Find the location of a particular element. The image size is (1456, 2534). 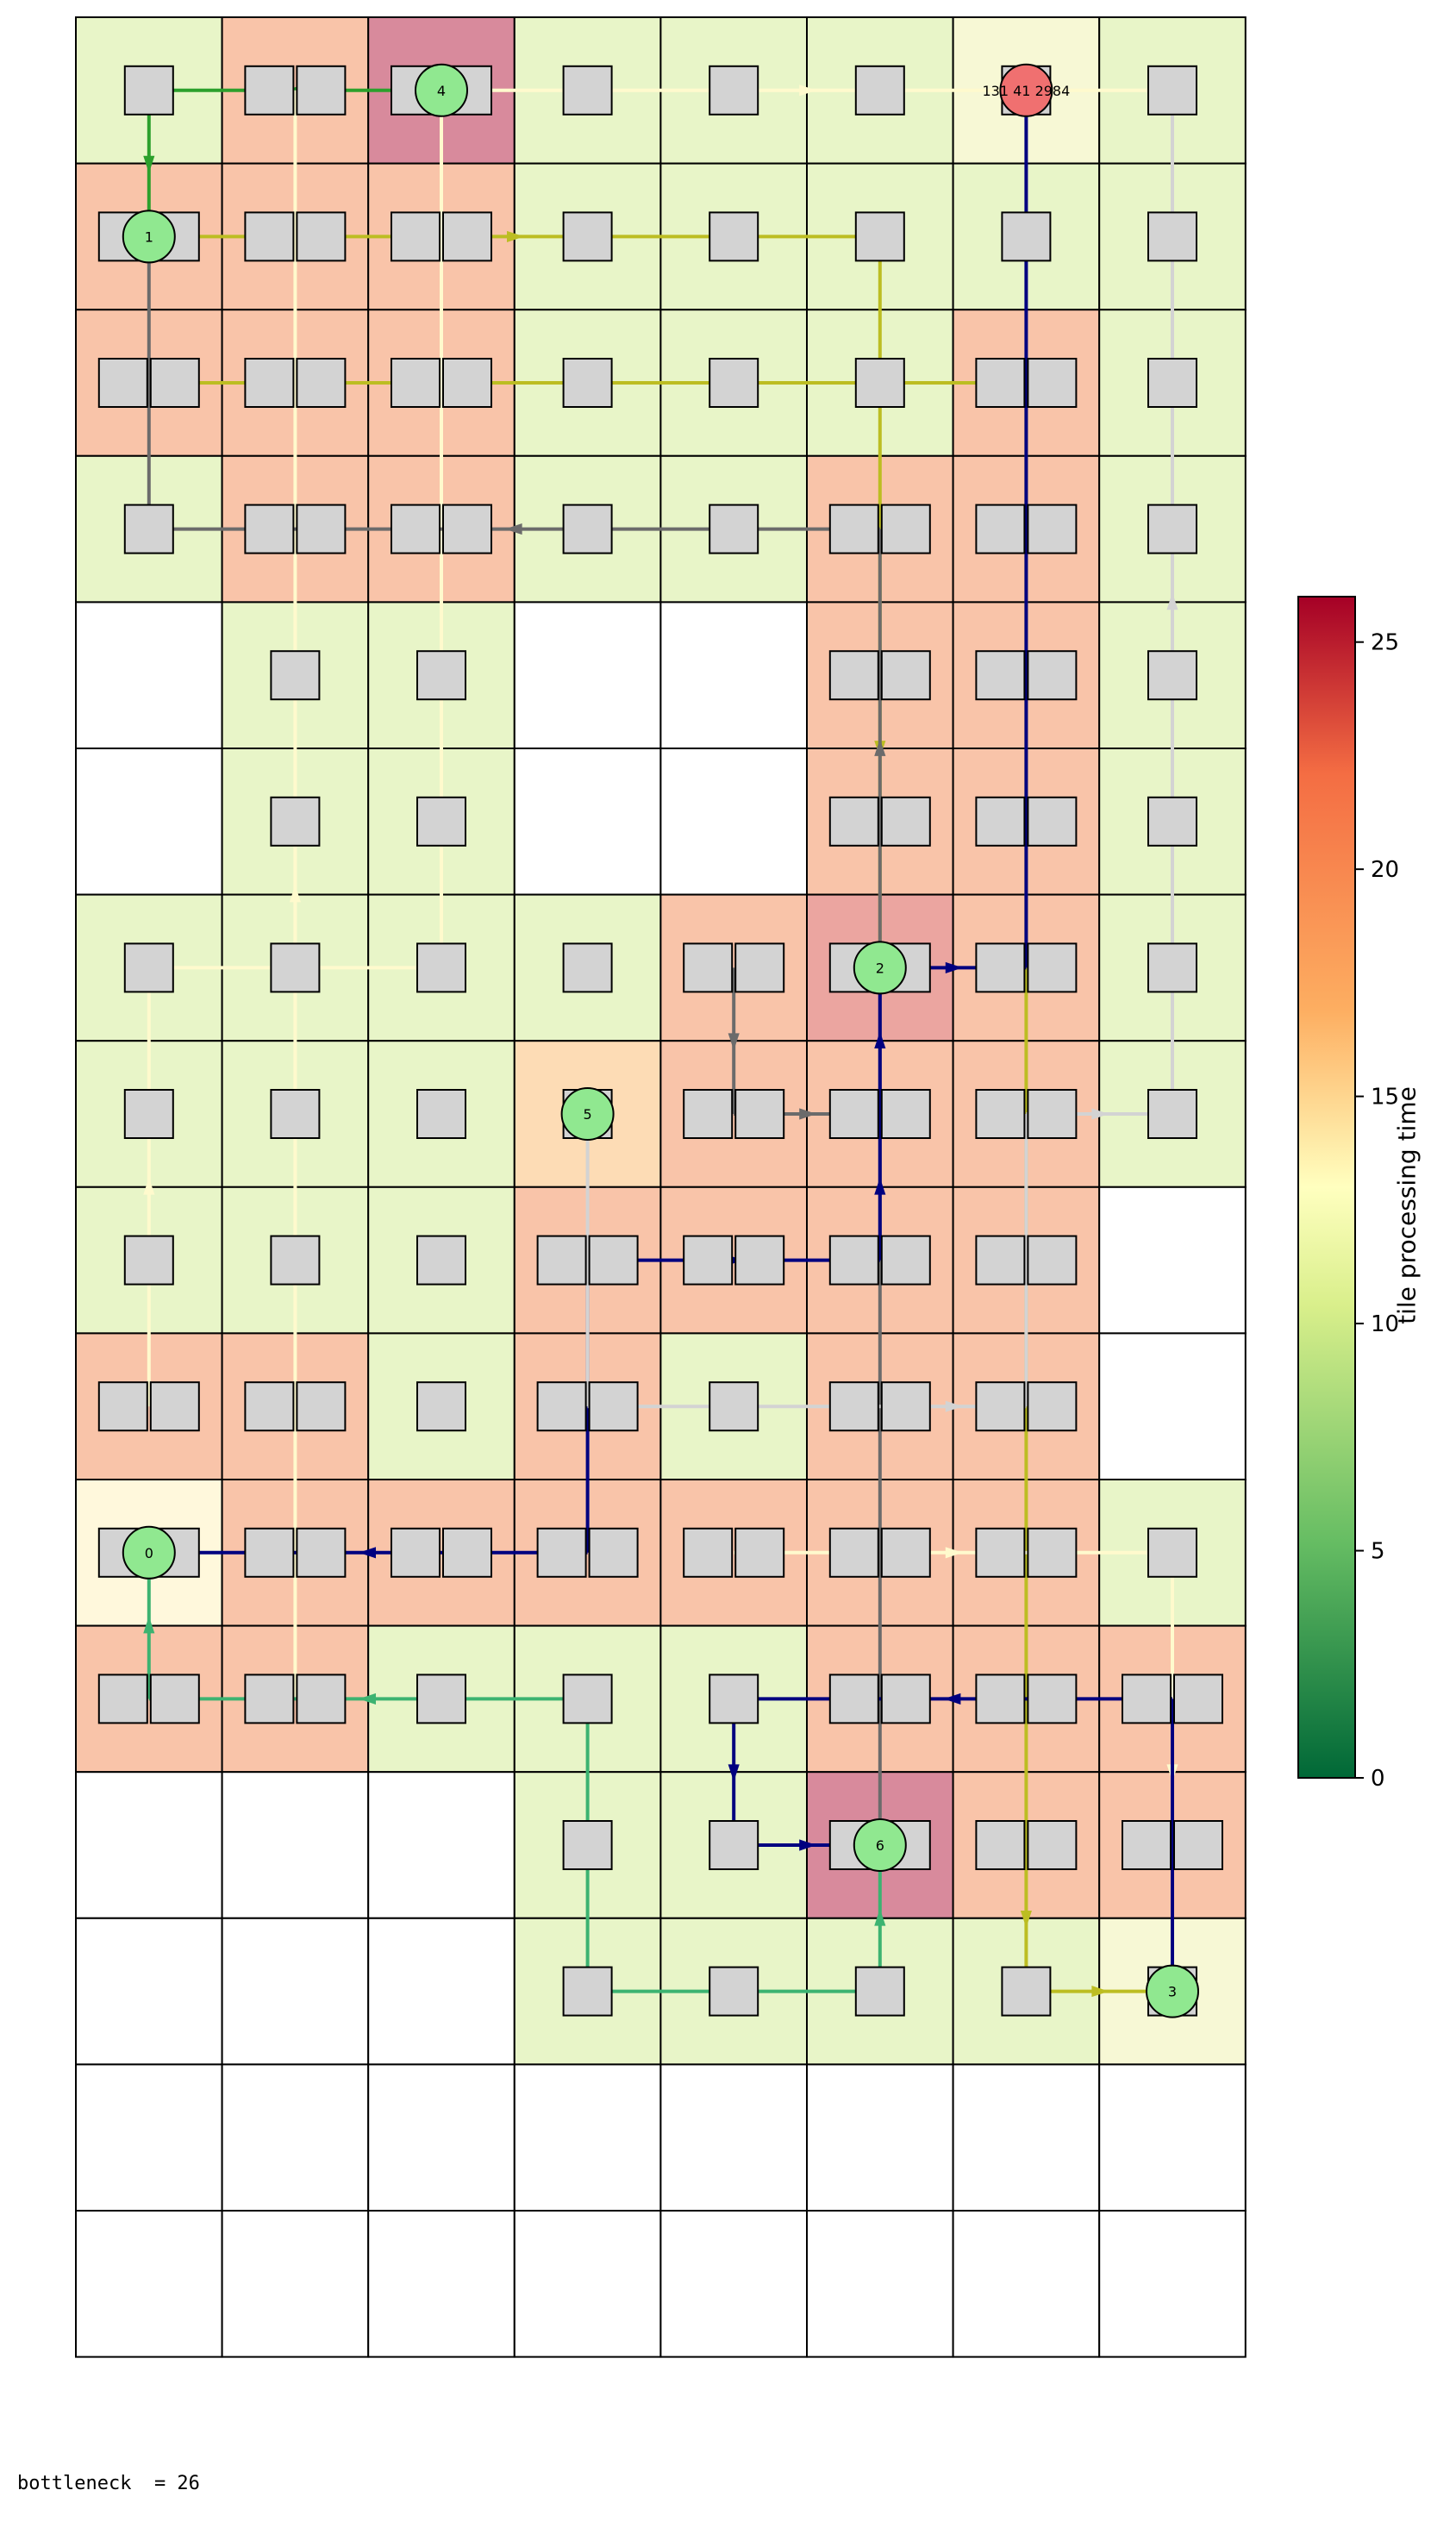

core-node-label: 5 is located at coordinates (588, 1114).